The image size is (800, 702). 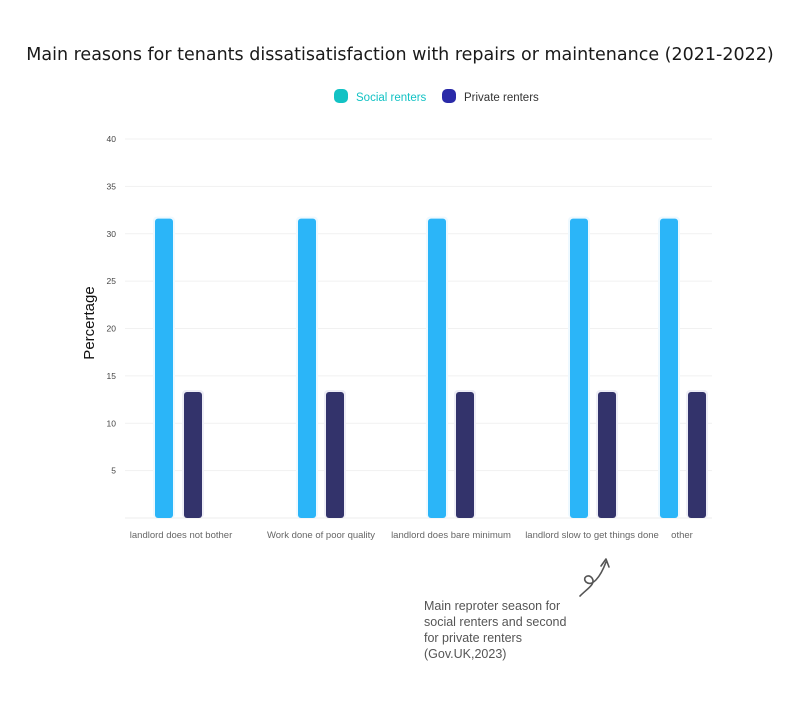 I want to click on x-category-label: landlord does not bother, so click(x=181, y=535).